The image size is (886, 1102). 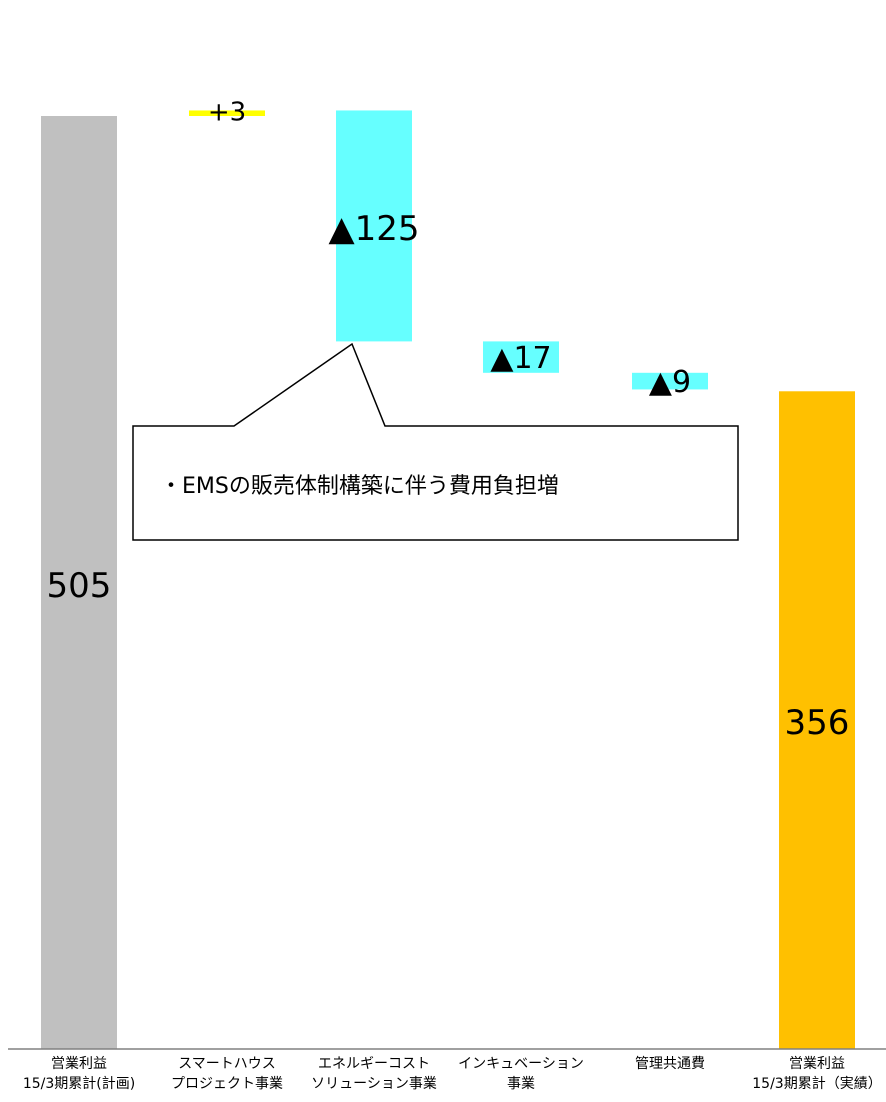 I want to click on category-label-4: 管理共通費, so click(x=670, y=1074).